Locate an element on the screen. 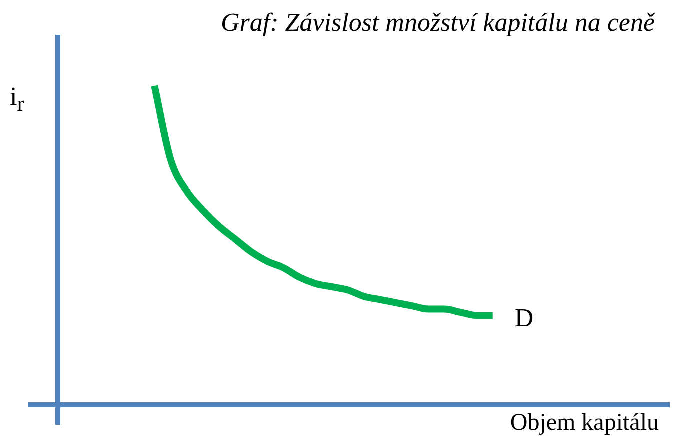 The height and width of the screenshot is (443, 677). annotation: D is located at coordinates (524, 318).